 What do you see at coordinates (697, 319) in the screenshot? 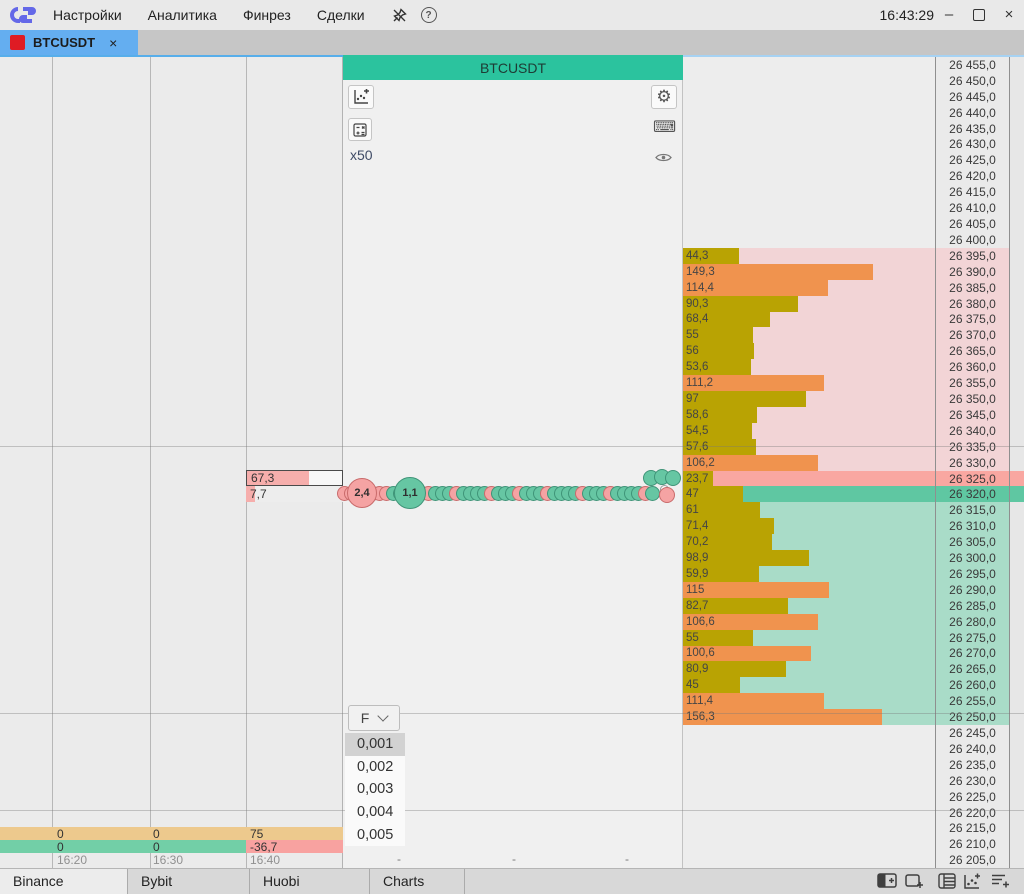
I see `volume-value: 68,4` at bounding box center [697, 319].